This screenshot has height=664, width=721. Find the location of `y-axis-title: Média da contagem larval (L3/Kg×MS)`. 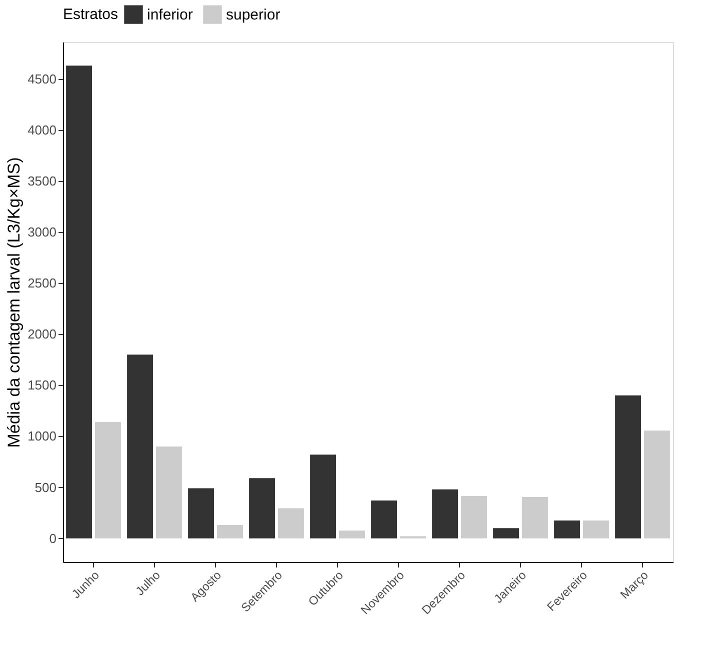

y-axis-title: Média da contagem larval (L3/Kg×MS) is located at coordinates (14, 302).